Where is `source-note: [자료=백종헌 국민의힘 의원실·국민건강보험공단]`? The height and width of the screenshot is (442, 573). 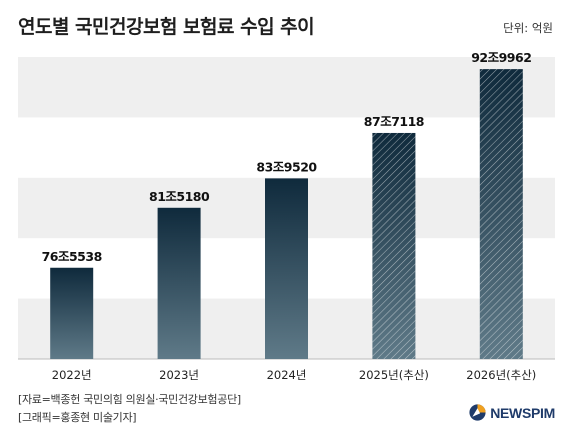 source-note: [자료=백종헌 국민의힘 의원실·국민건강보험공단] is located at coordinates (129, 399).